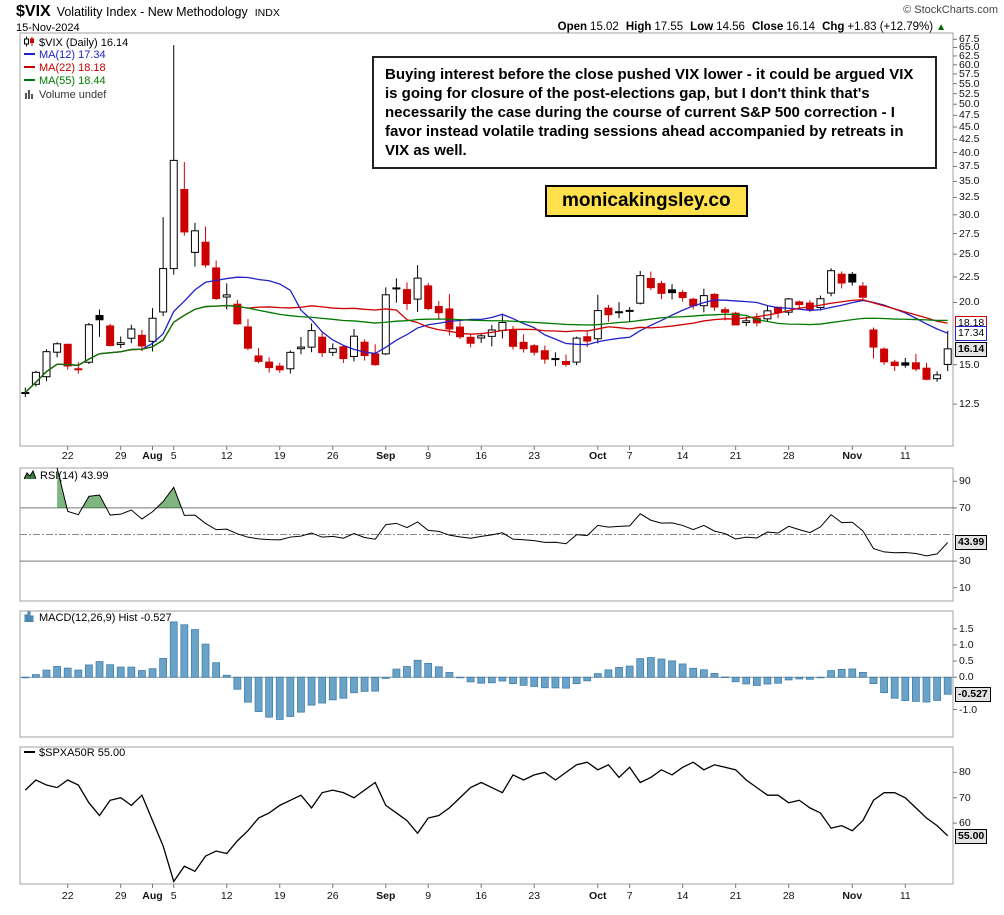  I want to click on high-value: 17.55, so click(669, 27).